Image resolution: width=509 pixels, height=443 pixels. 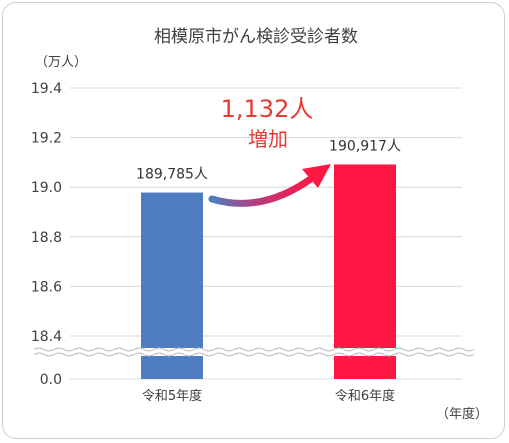 I want to click on y-tick-label: 18.4, so click(x=46, y=337).